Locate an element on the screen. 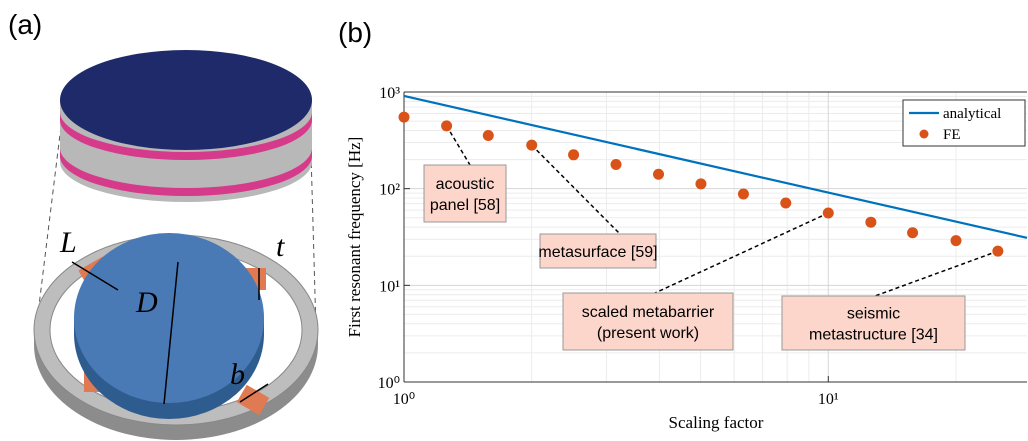 This screenshot has width=1028, height=441. annotation-text: acoustic is located at coordinates (465, 184).